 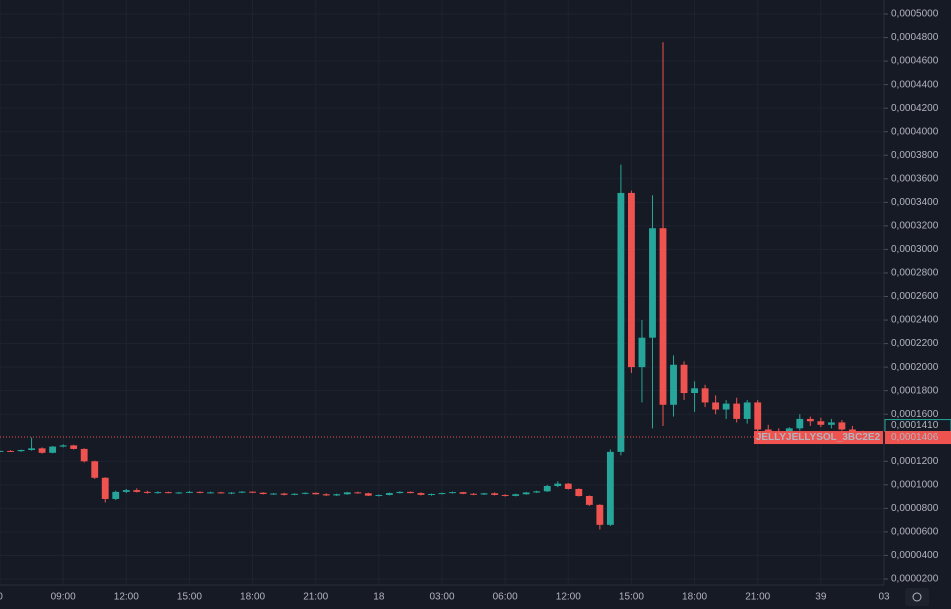 I want to click on y-tick-label: 0,0003200, so click(x=915, y=226).